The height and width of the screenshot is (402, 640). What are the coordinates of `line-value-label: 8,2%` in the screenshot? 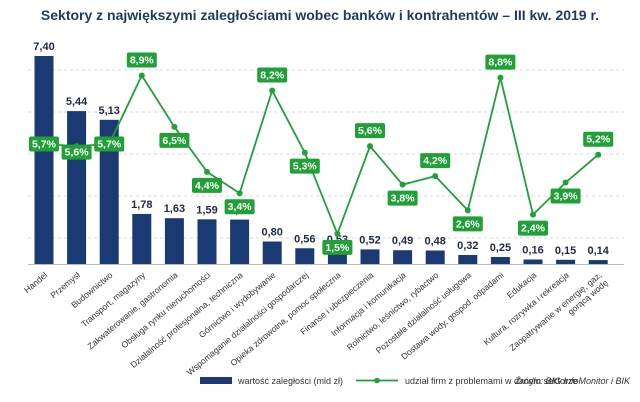 It's located at (272, 75).